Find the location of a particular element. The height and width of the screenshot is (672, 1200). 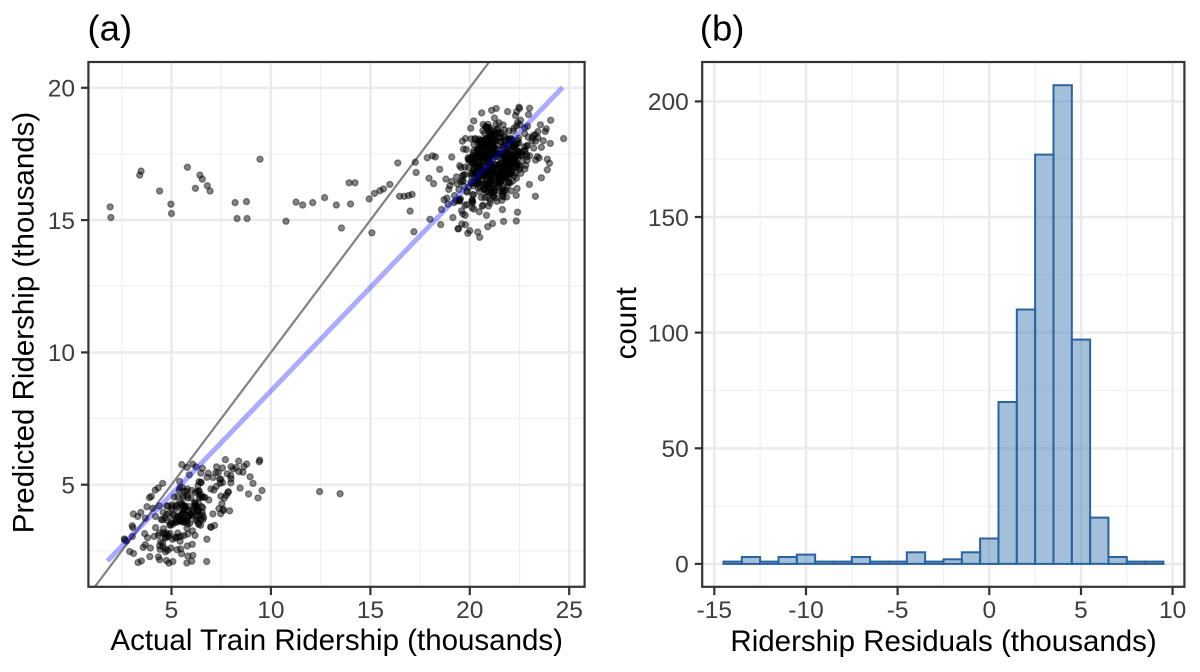

svg-text: 50 is located at coordinates (675, 449).